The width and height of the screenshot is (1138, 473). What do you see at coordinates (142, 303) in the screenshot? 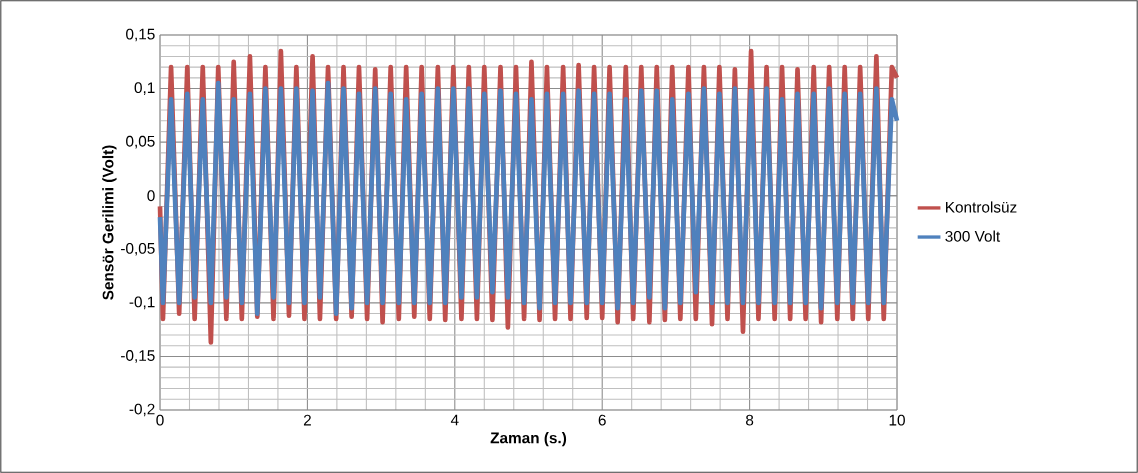
I see `y-tick-label: -0,1` at bounding box center [142, 303].